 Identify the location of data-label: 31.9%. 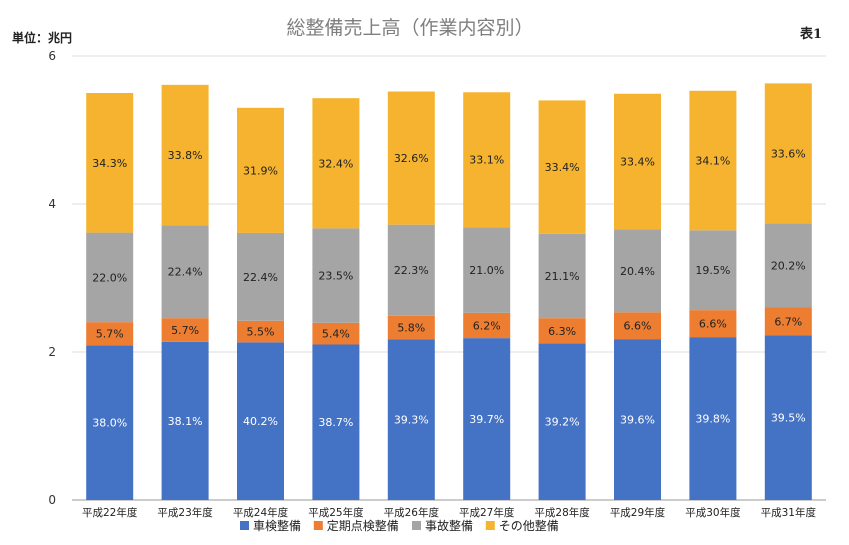
(260, 170).